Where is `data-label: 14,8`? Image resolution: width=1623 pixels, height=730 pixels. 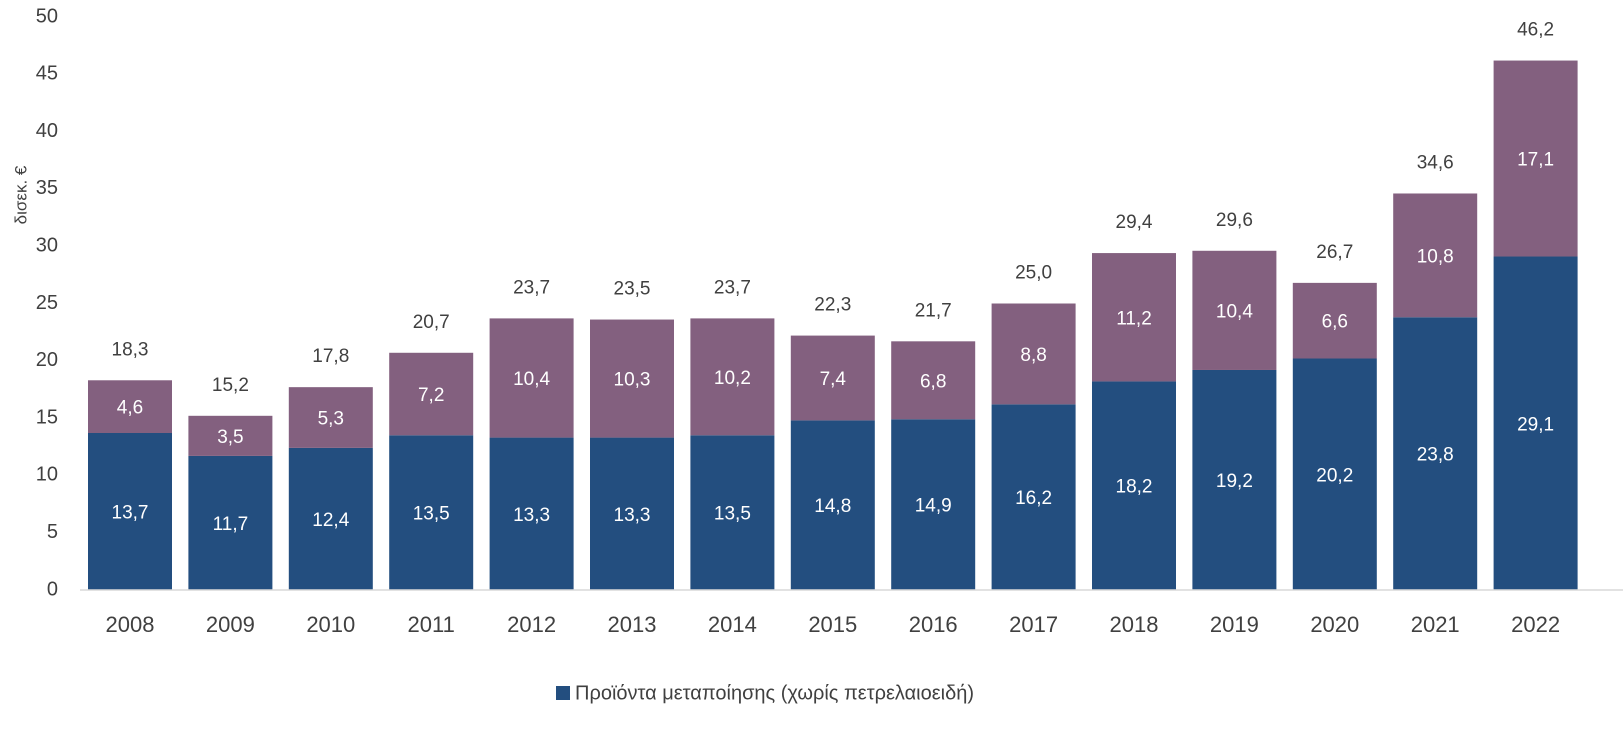
data-label: 14,8 is located at coordinates (832, 506).